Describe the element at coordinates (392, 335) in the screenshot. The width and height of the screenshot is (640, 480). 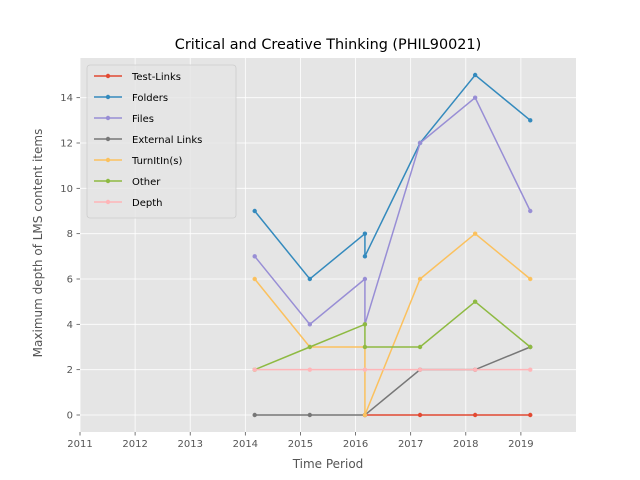
I see `series-other` at that location.